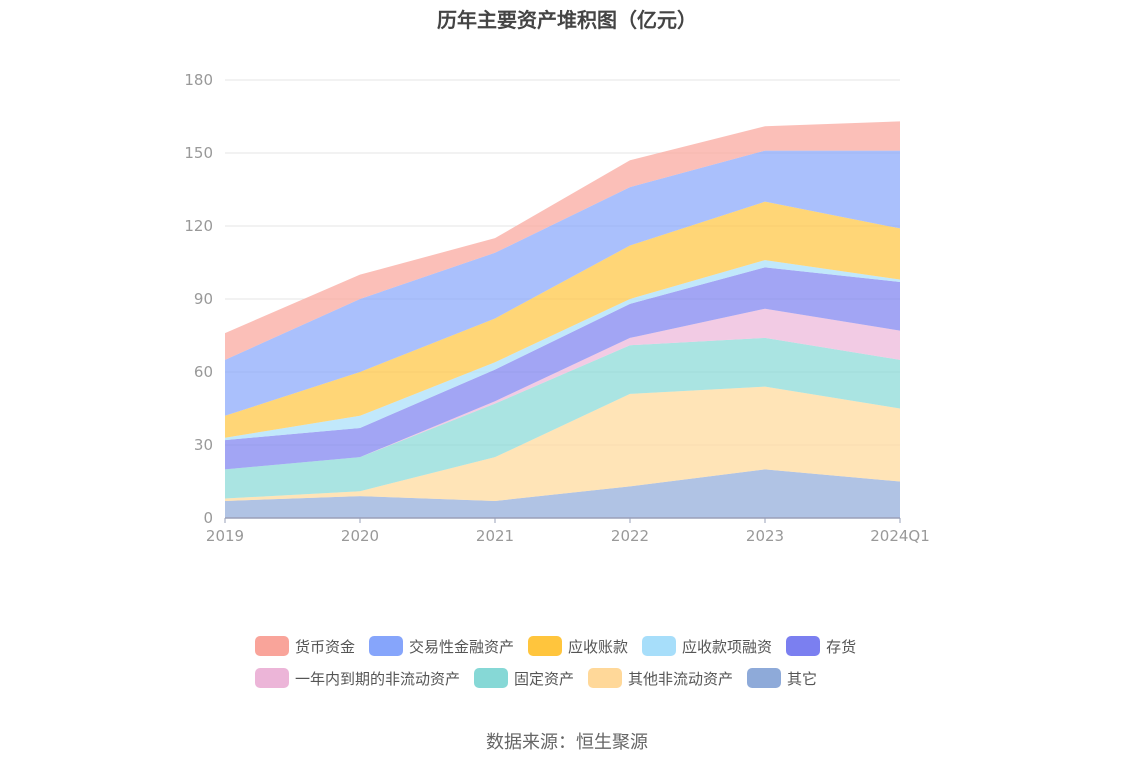 This screenshot has width=1134, height=766. What do you see at coordinates (562, 493) in the screenshot?
I see `area-其它` at bounding box center [562, 493].